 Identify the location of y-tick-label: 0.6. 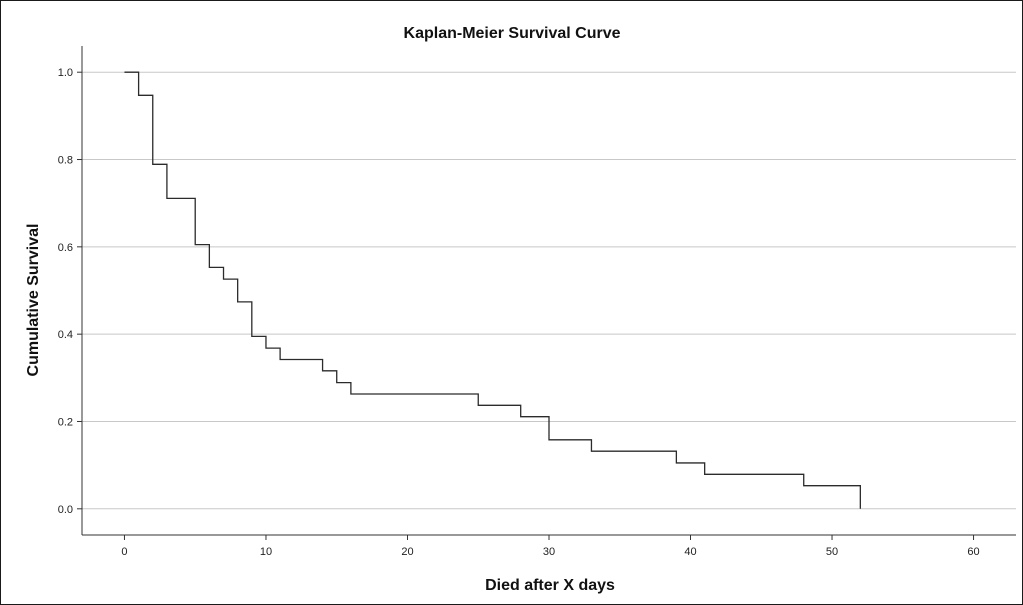
(65, 248).